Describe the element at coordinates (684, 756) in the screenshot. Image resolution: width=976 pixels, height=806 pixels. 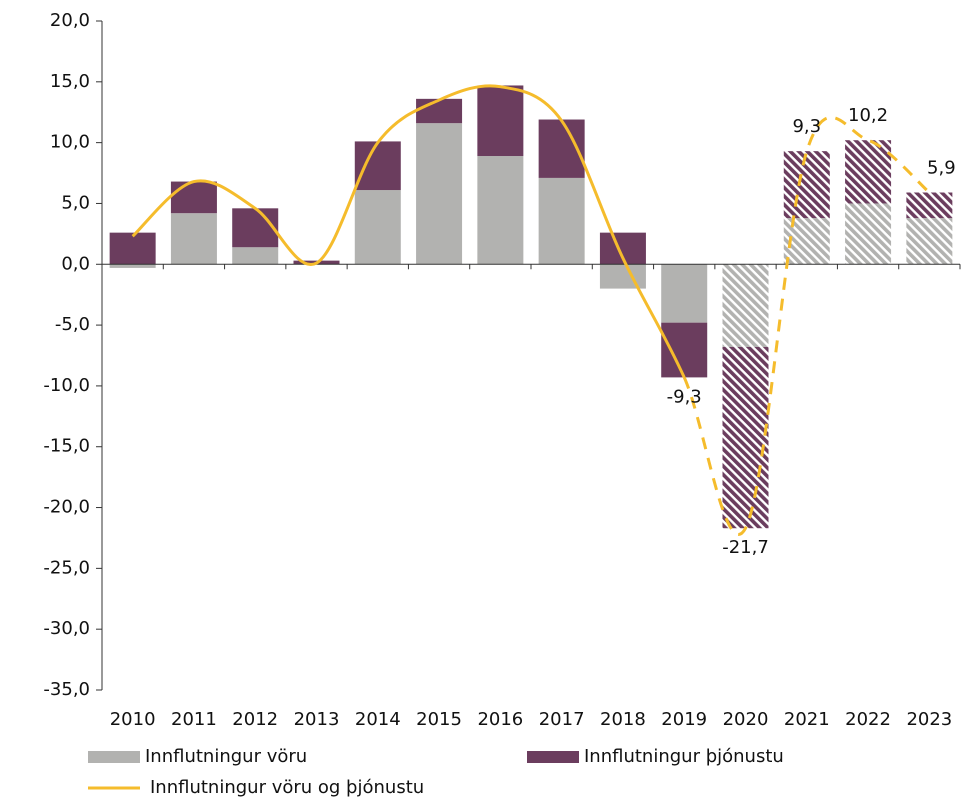
I see `legend-label: Innflutningur þjónustu` at that location.